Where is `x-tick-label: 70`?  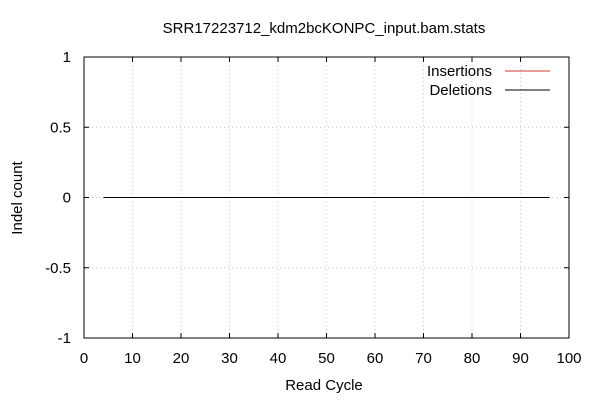 x-tick-label: 70 is located at coordinates (423, 358).